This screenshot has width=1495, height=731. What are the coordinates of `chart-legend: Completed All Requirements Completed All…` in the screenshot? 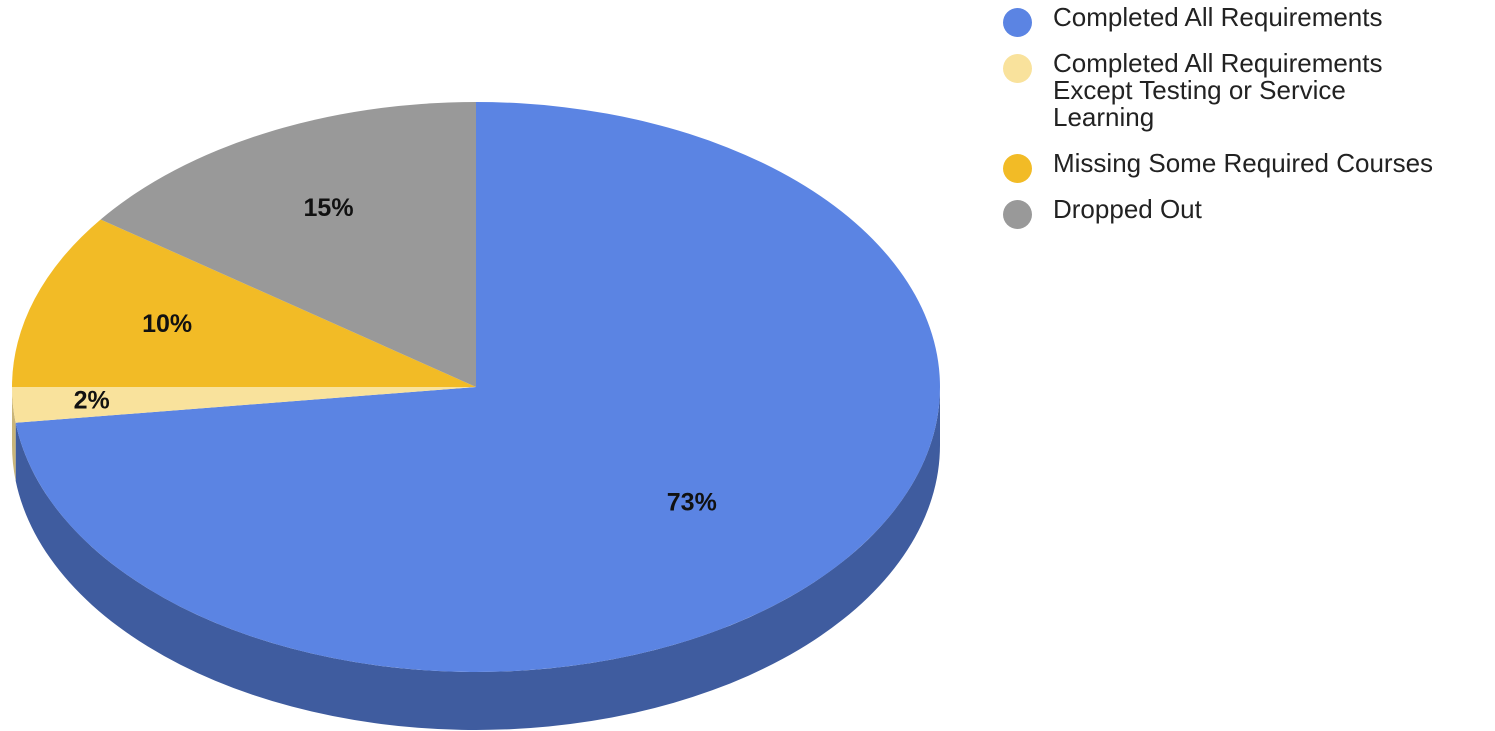 It's located at (1248, 123).